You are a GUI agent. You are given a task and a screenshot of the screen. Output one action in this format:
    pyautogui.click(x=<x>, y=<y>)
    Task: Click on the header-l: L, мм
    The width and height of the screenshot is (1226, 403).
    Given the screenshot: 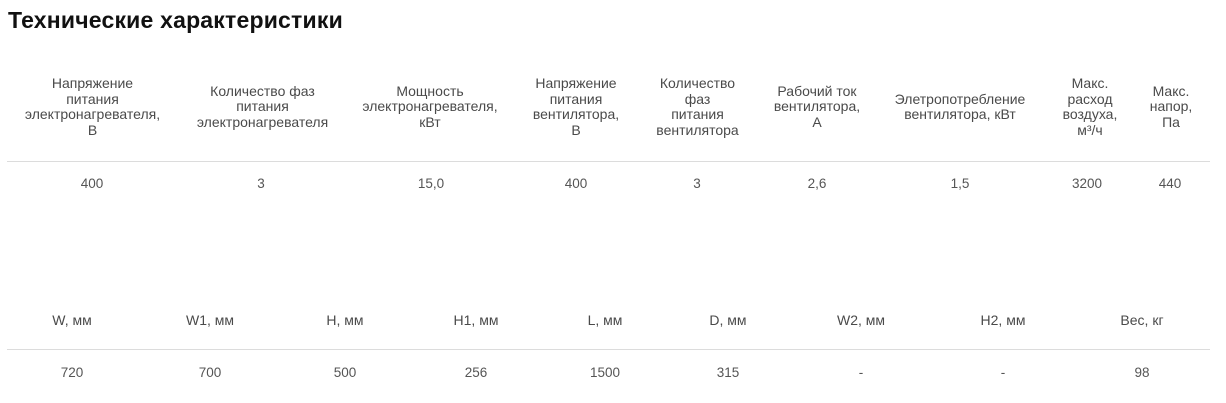 What is the action you would take?
    pyautogui.click(x=605, y=320)
    